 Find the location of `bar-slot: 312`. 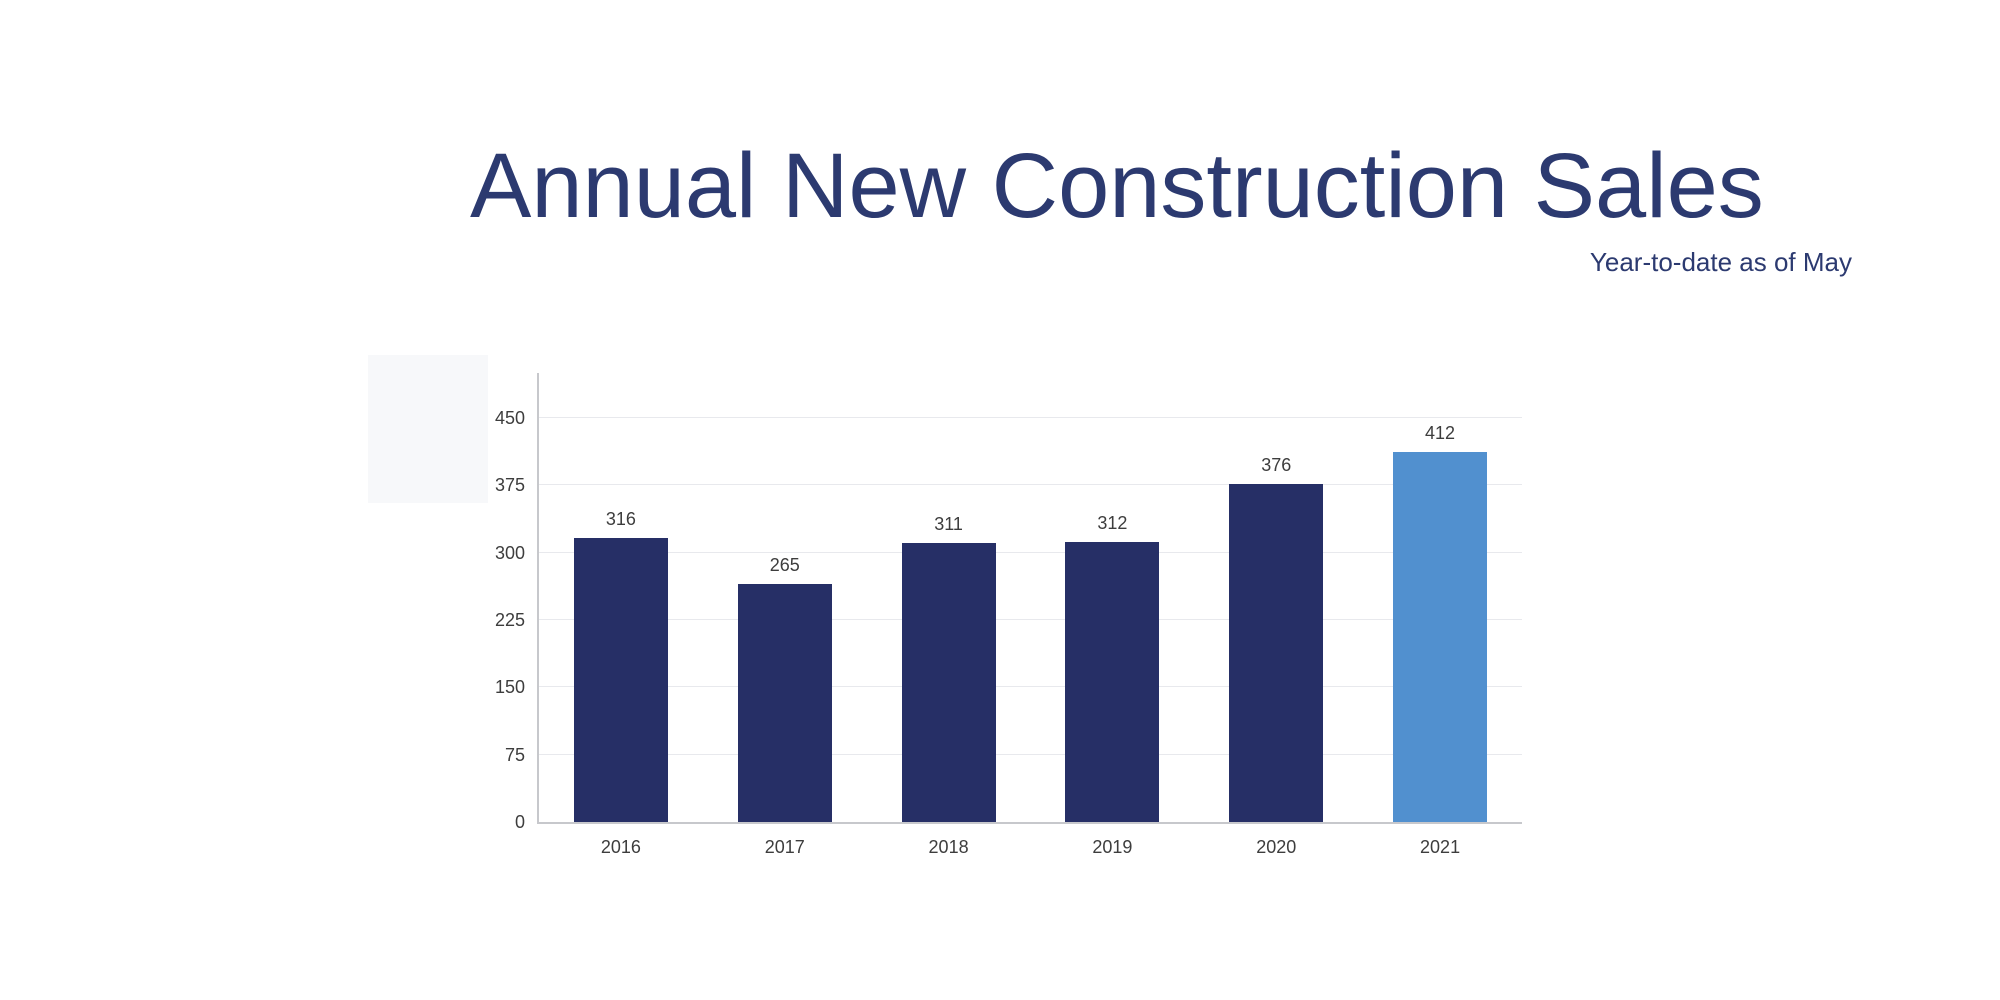

bar-slot: 312 is located at coordinates (1112, 597).